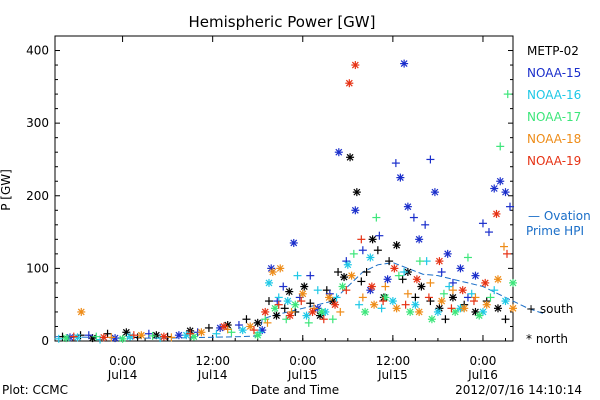  What do you see at coordinates (37, 123) in the screenshot?
I see `y-tick-label: 300` at bounding box center [37, 123].